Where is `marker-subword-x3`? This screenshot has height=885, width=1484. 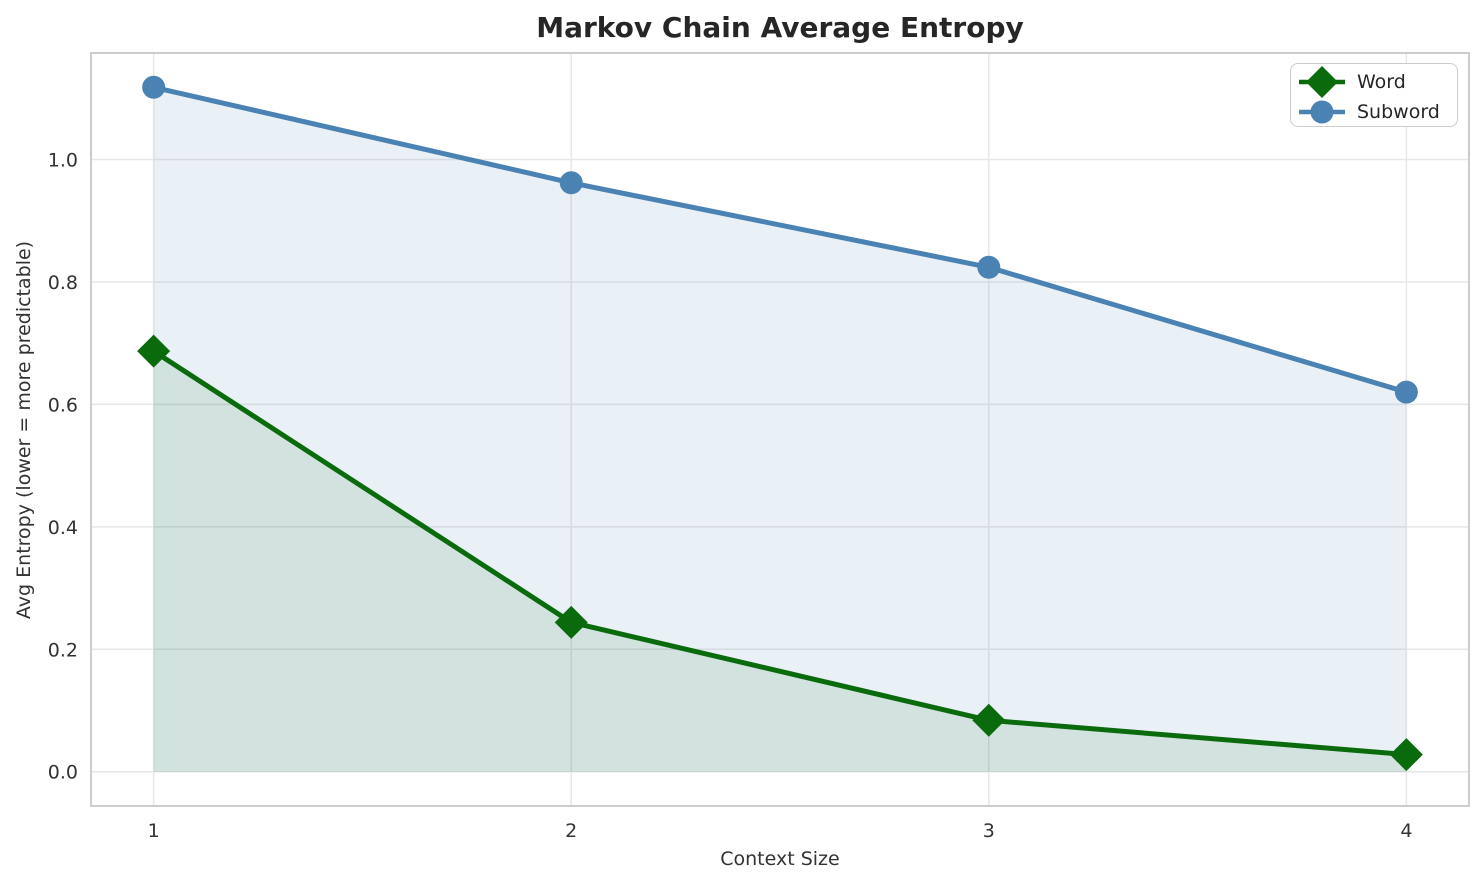
marker-subword-x3 is located at coordinates (989, 267).